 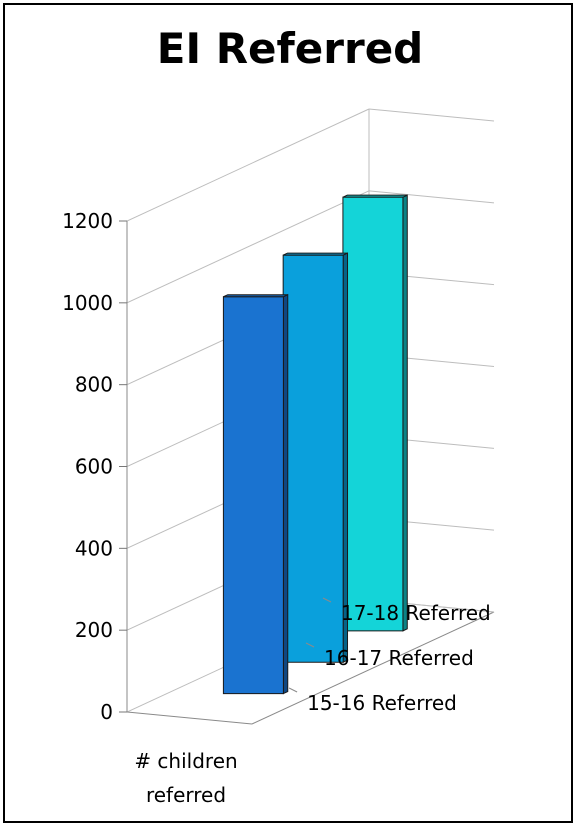 I want to click on bar-top-16-17-referred, so click(x=315, y=254).